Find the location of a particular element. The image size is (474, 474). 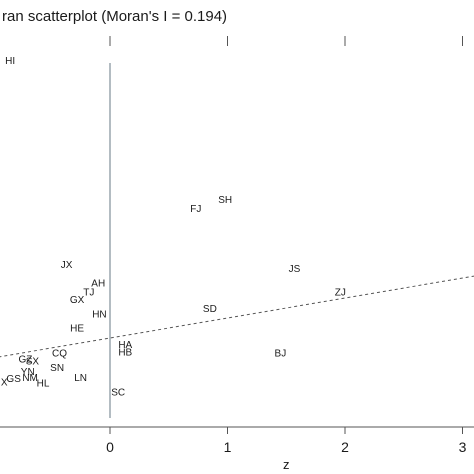

top-axis-ticks is located at coordinates (286, 41).